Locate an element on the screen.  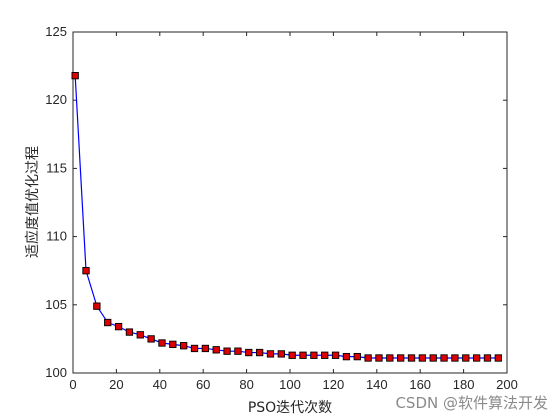
x-tick-label: 40 is located at coordinates (160, 384).